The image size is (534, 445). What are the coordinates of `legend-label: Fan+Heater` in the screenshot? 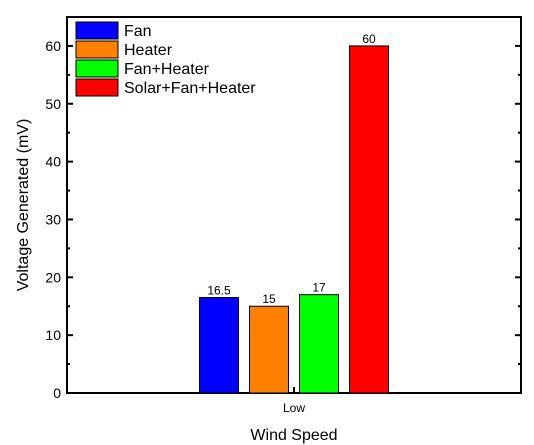 It's located at (167, 69).